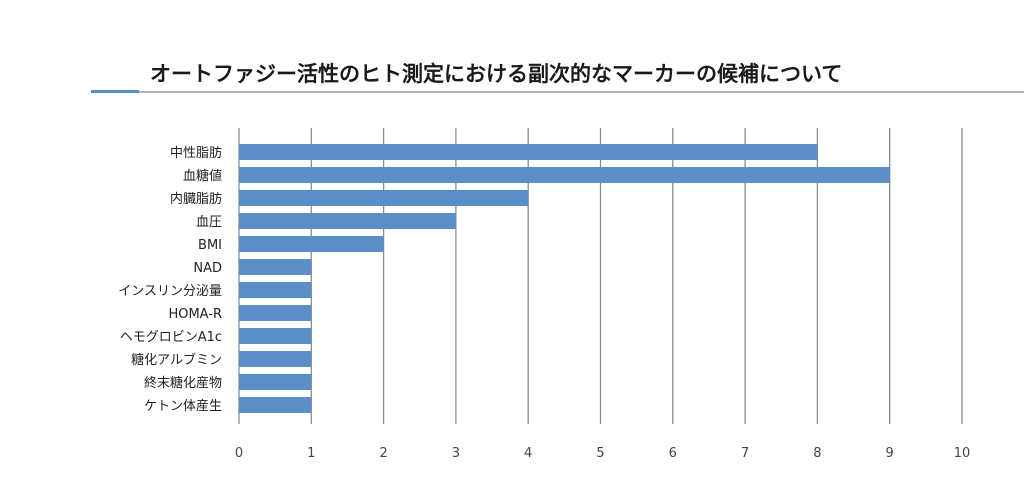 This screenshot has width=1024, height=487. Describe the element at coordinates (210, 245) in the screenshot. I see `category-label: BMI` at that location.